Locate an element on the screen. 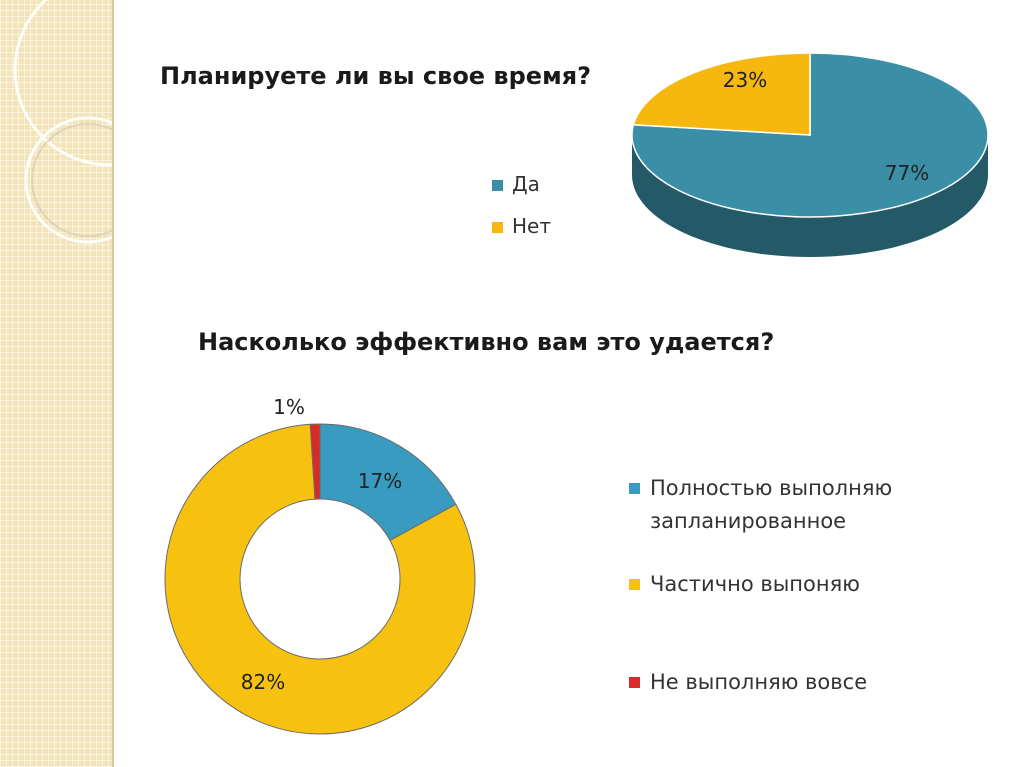 The height and width of the screenshot is (767, 1024). doughnut-data-label-0: 17% is located at coordinates (380, 481).